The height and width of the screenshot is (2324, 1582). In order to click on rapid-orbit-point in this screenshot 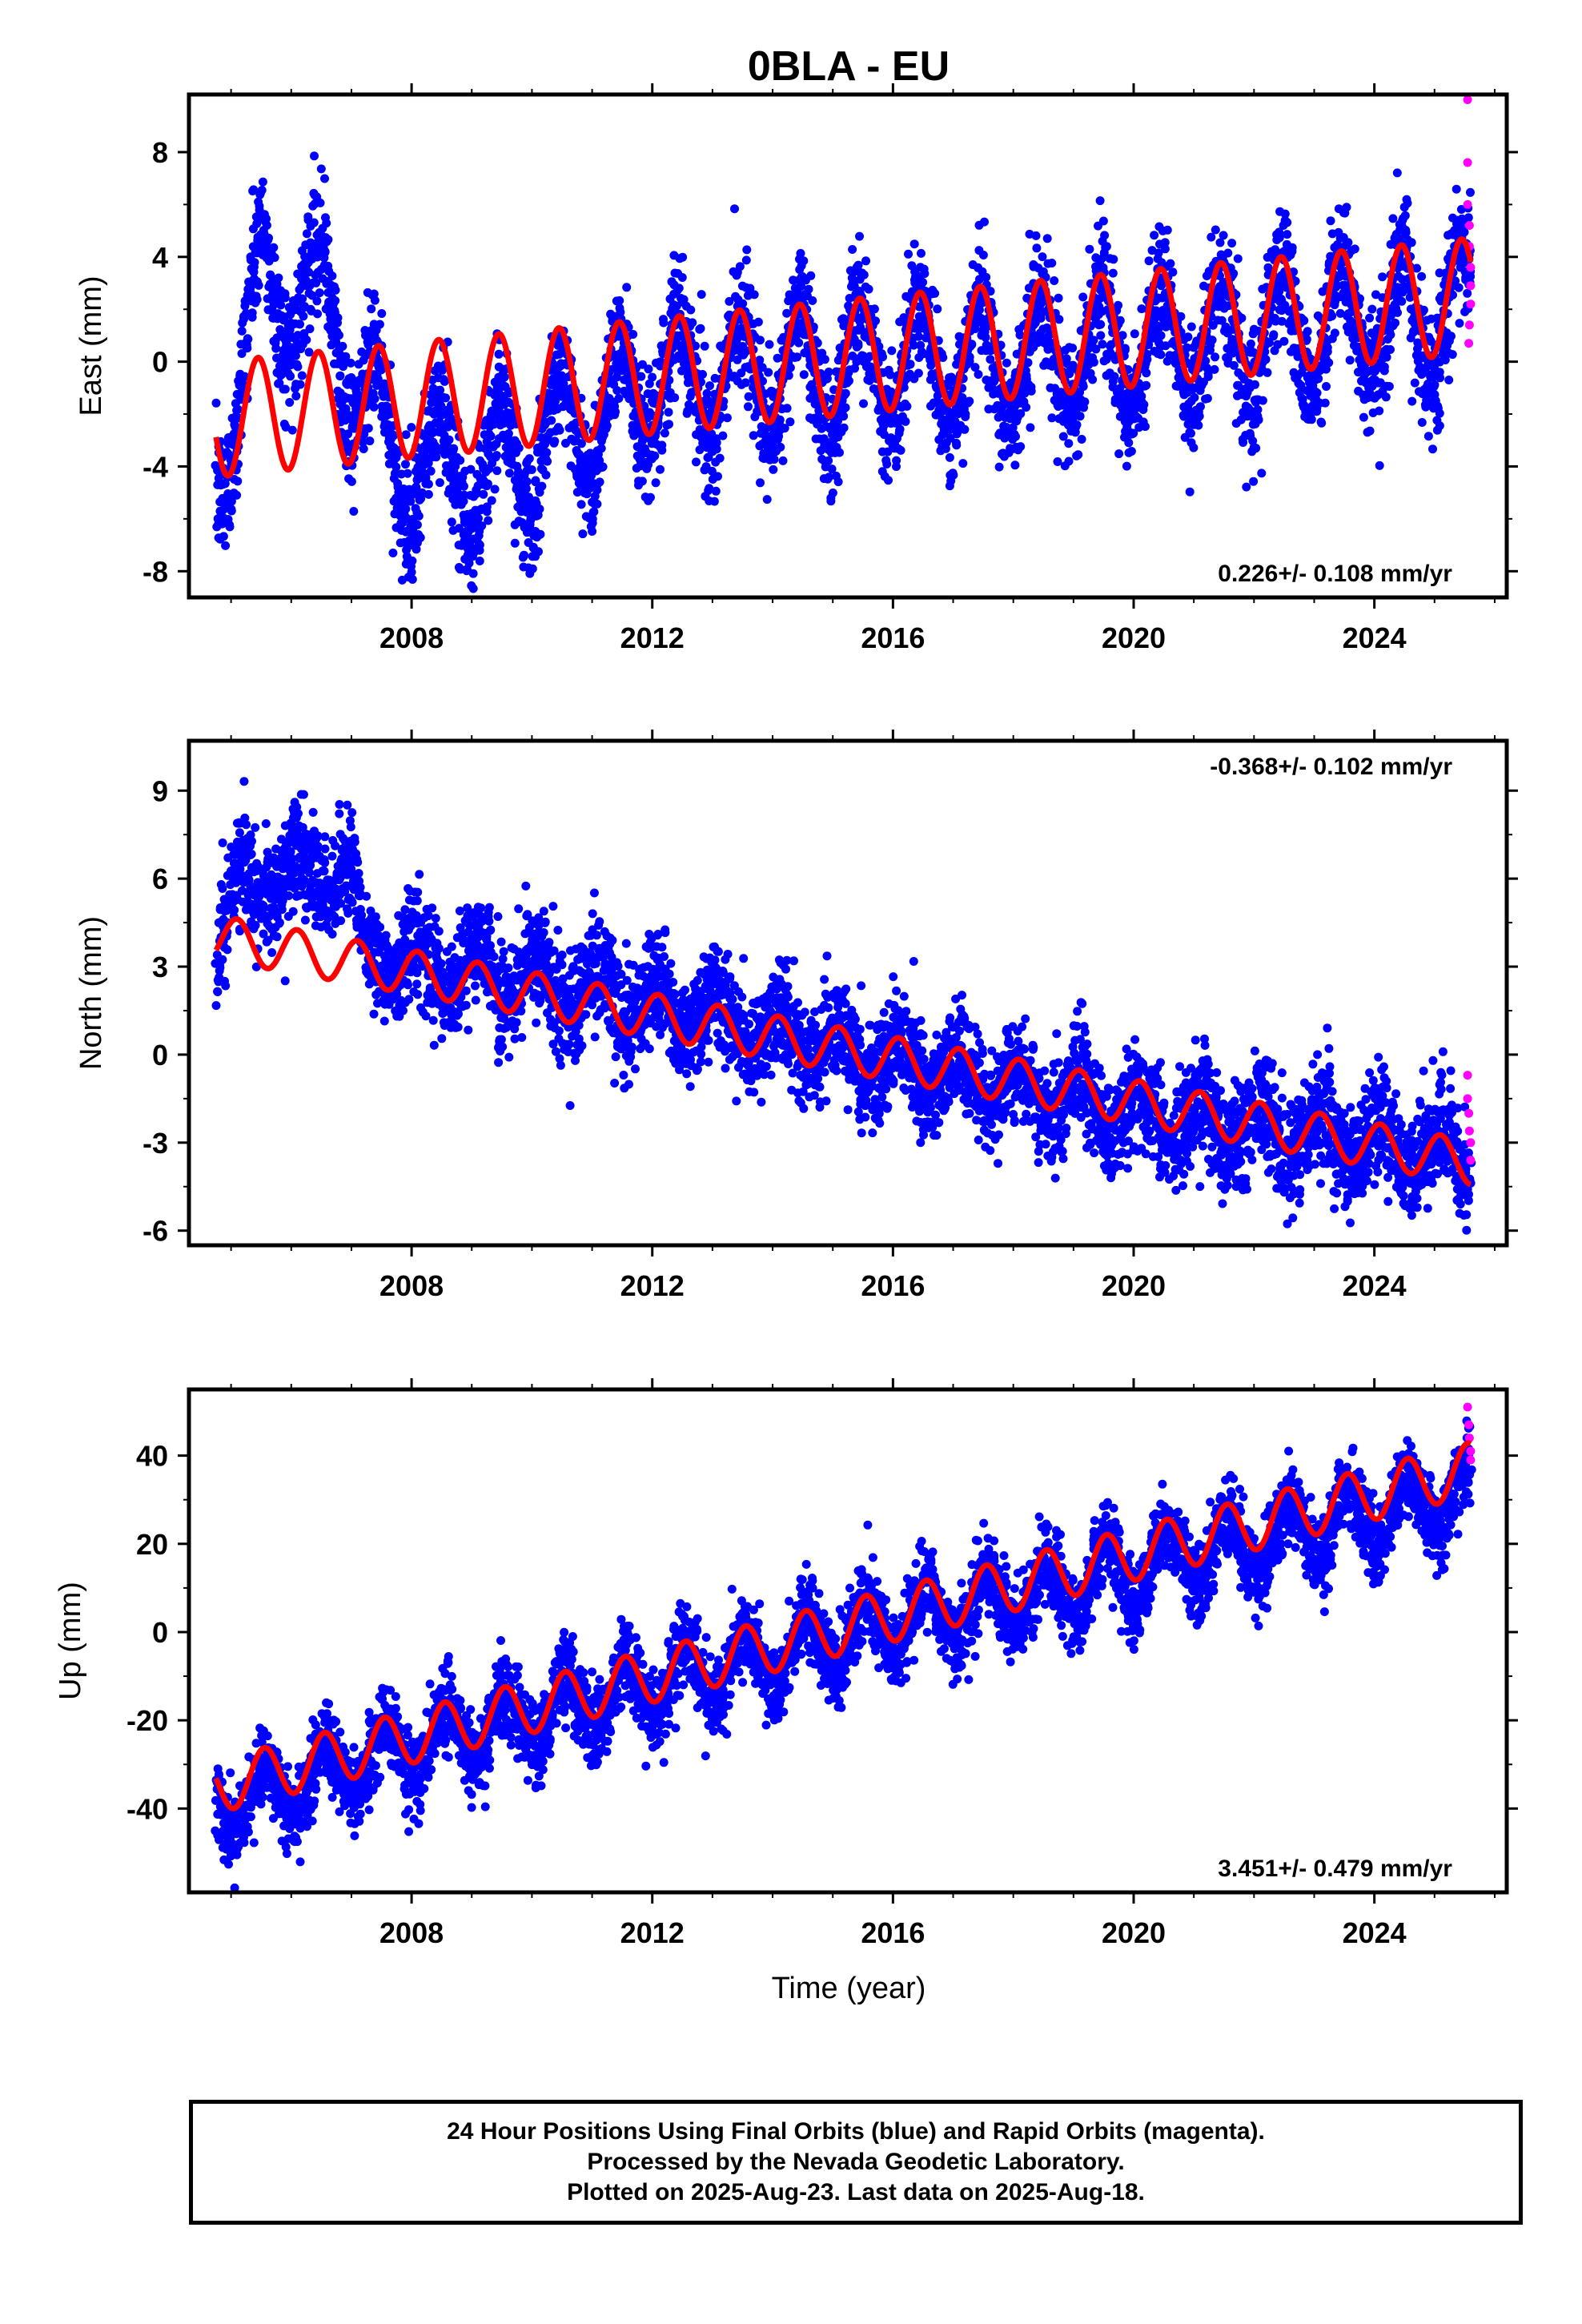, I will do `click(1469, 343)`.